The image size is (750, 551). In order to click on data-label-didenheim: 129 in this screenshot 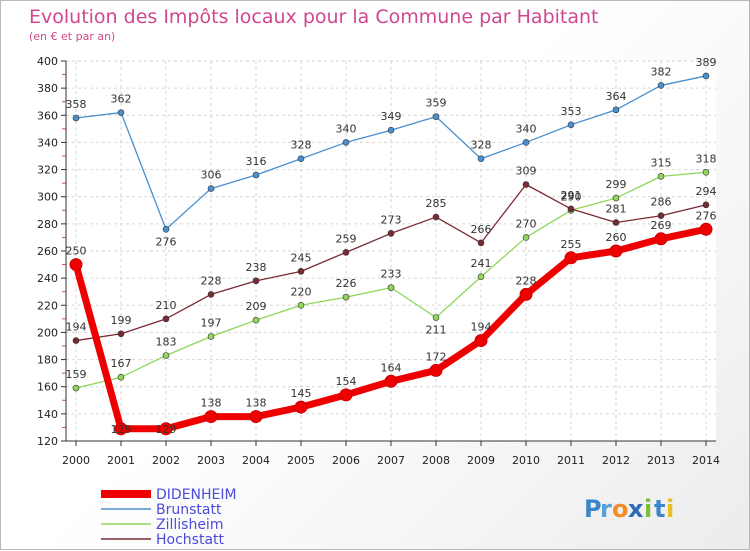, I will do `click(121, 429)`.